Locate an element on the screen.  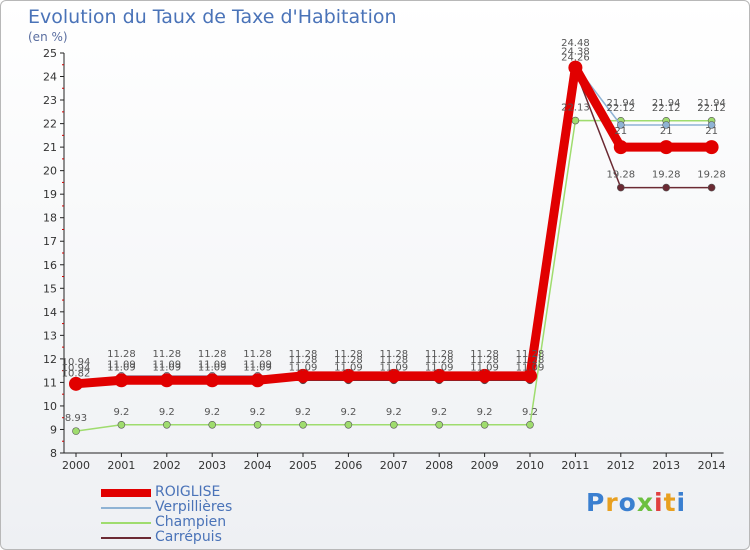
legend-swatch-roiglise is located at coordinates (126, 492).